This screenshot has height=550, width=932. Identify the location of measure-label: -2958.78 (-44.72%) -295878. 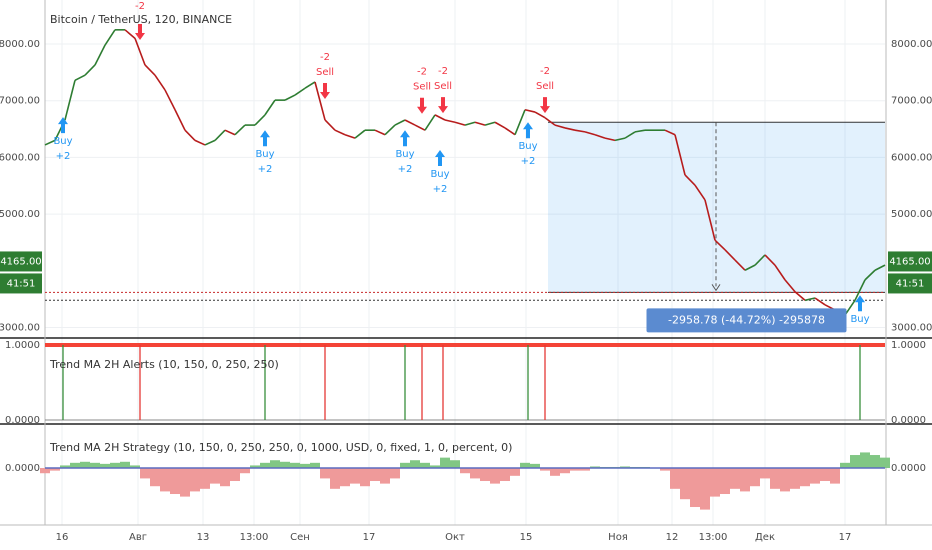
(746, 319).